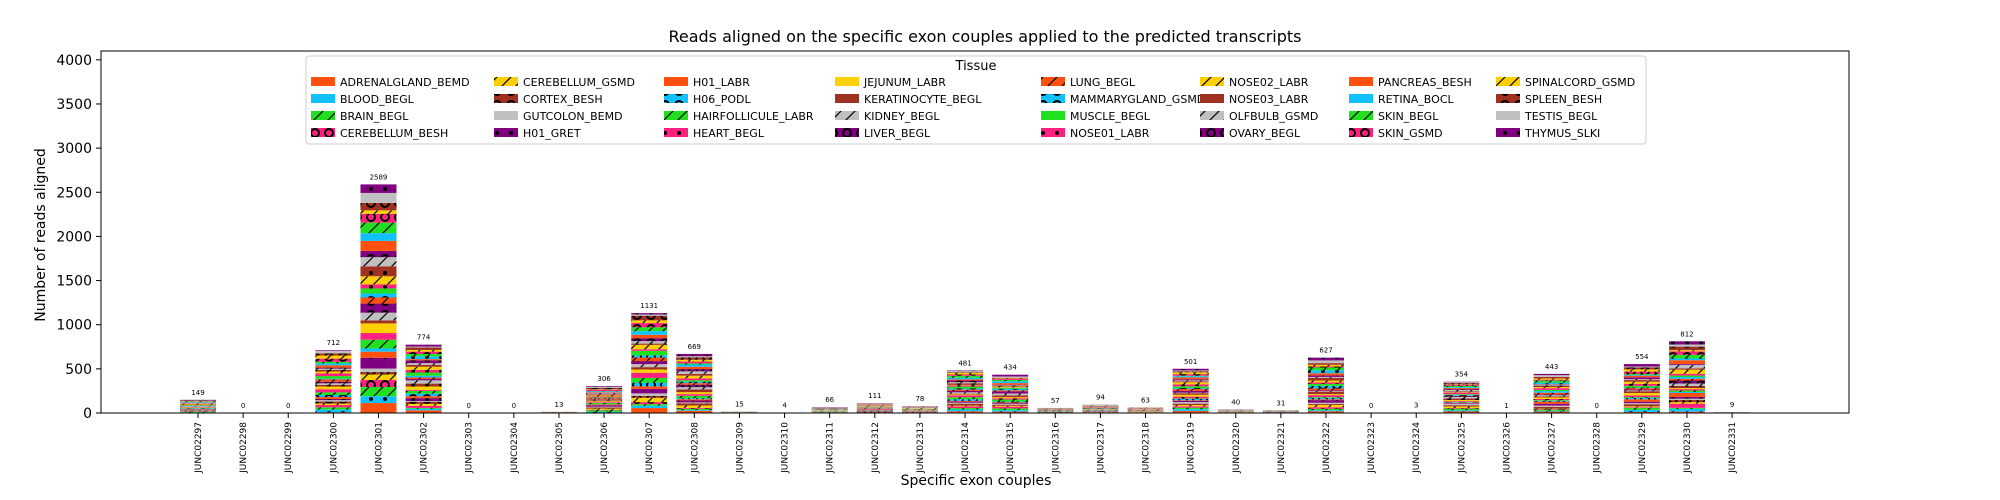  Describe the element at coordinates (649, 400) in the screenshot. I see `bar-segment-cerebellum_gsmd` at that location.